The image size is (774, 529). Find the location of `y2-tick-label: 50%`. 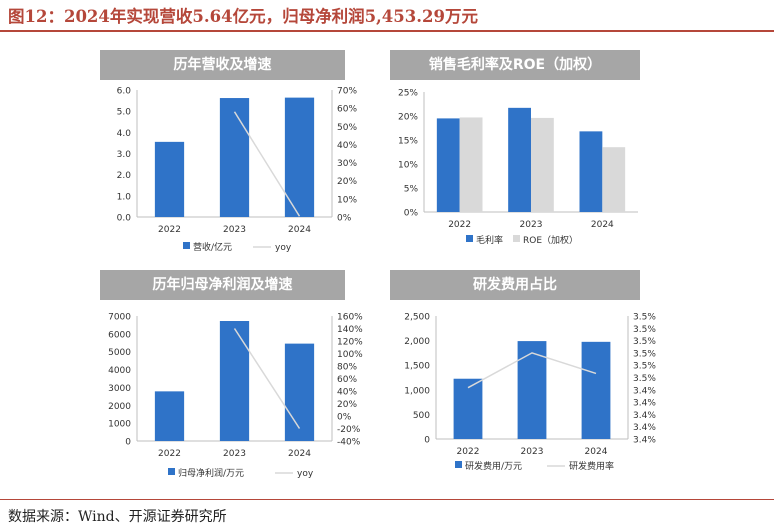

y2-tick-label: 50% is located at coordinates (347, 128).